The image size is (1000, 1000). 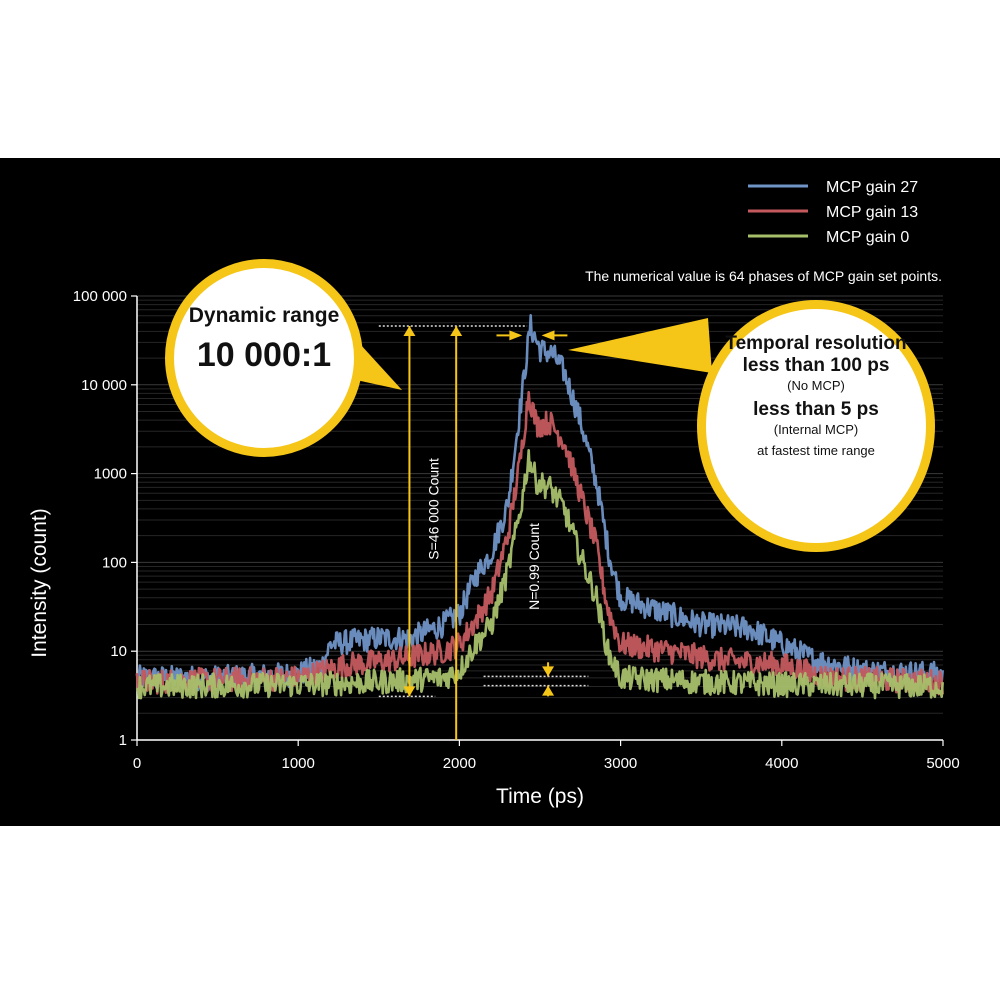 What do you see at coordinates (816, 409) in the screenshot?
I see `temporal-line-3: less than 5 ps` at bounding box center [816, 409].